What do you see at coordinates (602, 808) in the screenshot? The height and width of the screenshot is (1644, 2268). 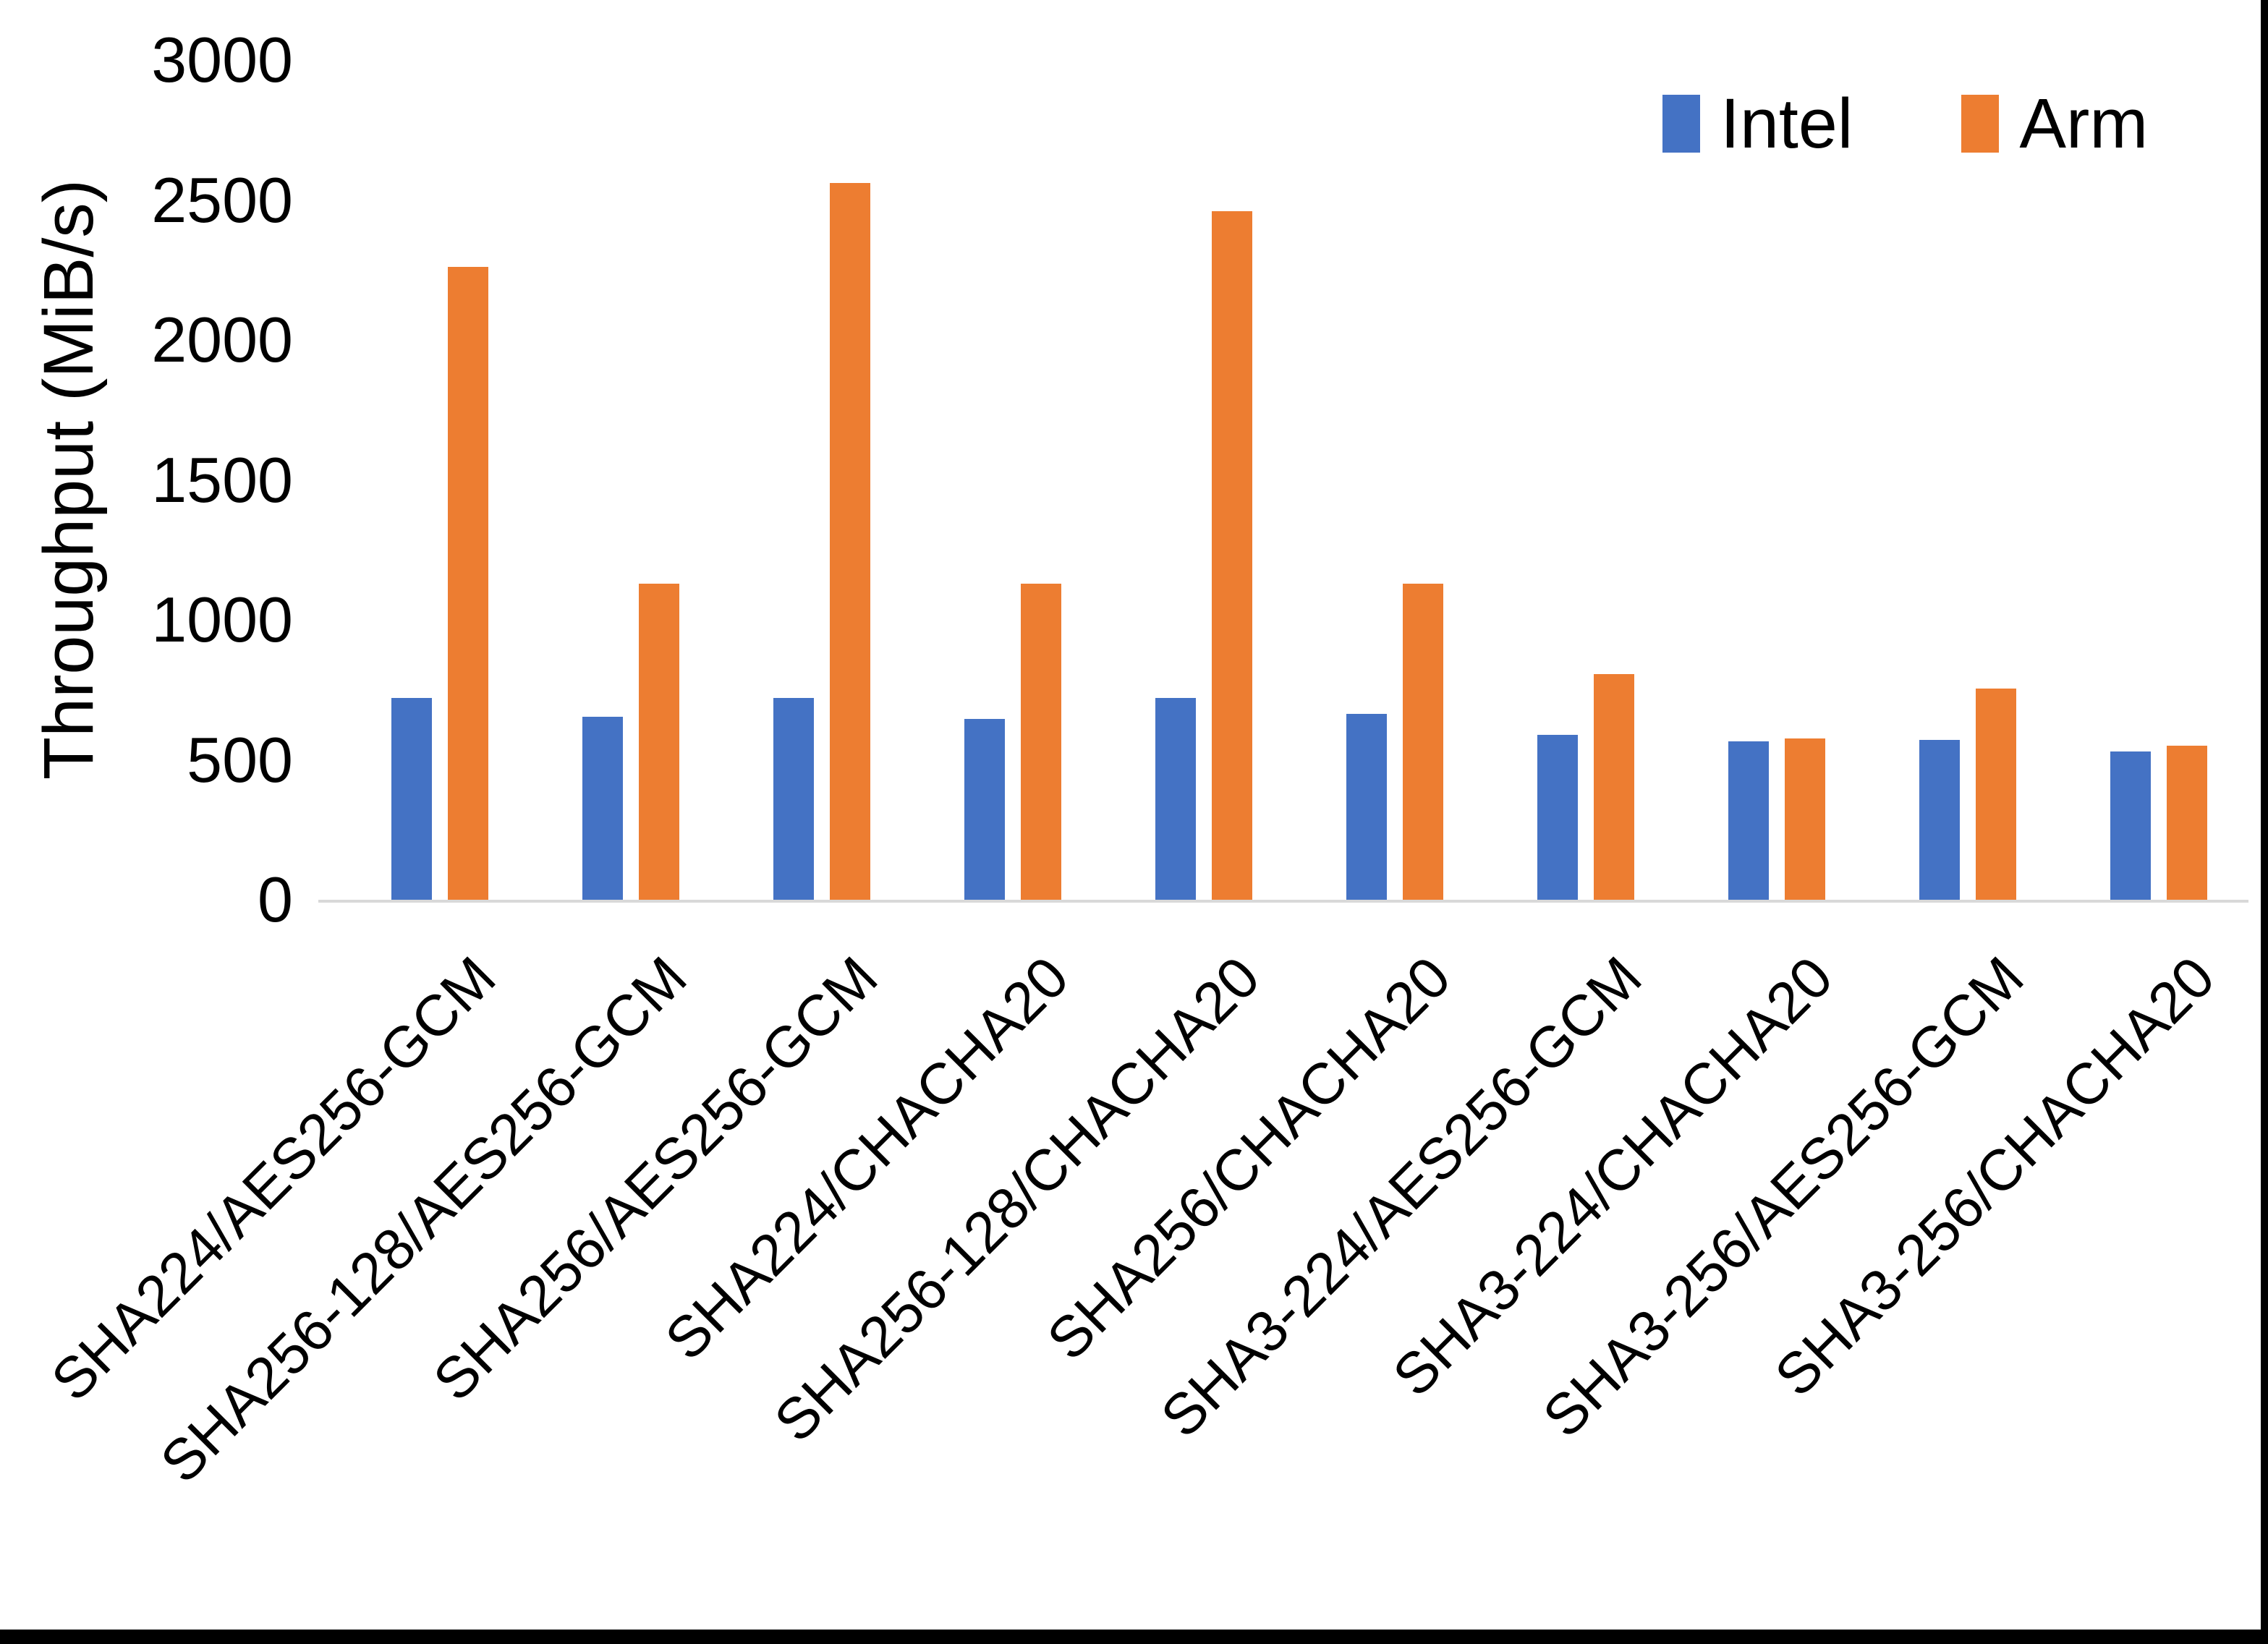 I see `bar-intel-sha256-128/aes256-gcm` at bounding box center [602, 808].